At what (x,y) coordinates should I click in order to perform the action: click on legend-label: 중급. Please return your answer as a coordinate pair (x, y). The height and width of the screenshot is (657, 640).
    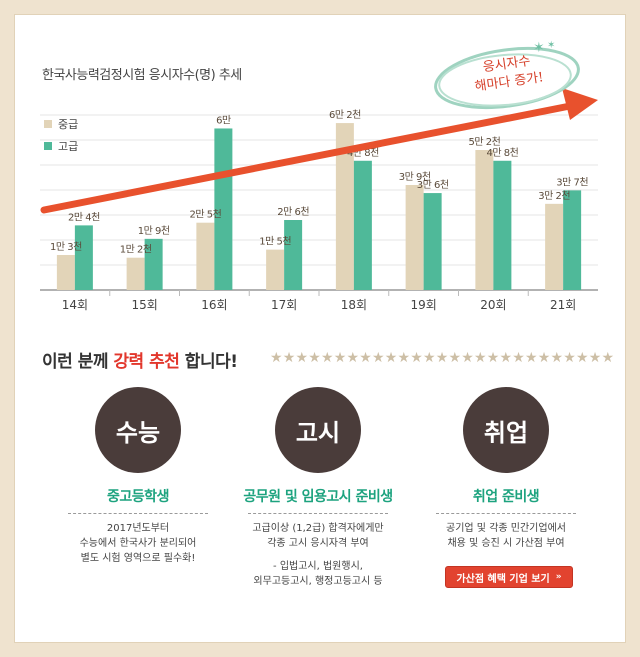
    Looking at the image, I should click on (68, 124).